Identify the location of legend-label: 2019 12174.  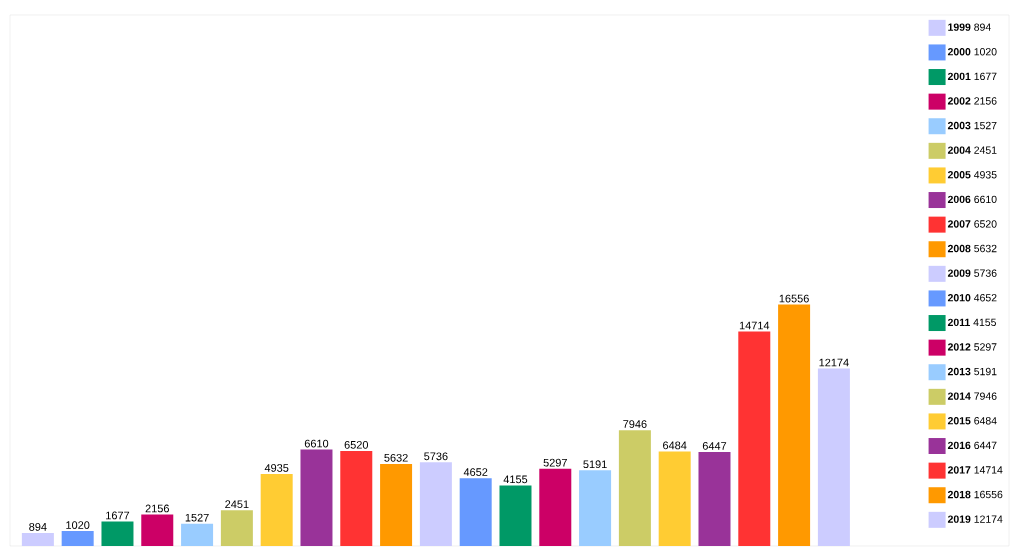
(975, 519).